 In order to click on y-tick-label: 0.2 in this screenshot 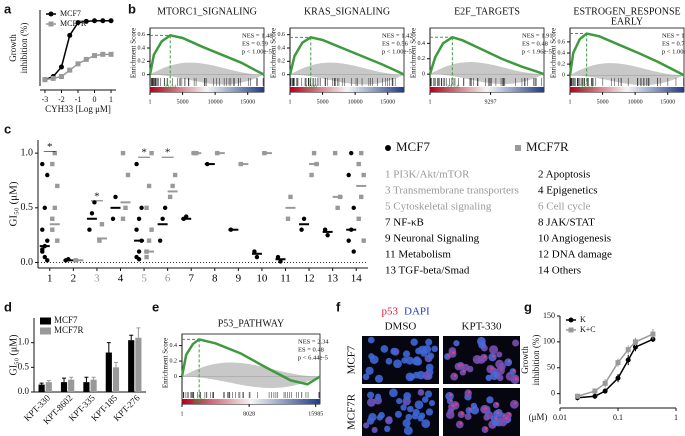, I will do `click(174, 361)`.